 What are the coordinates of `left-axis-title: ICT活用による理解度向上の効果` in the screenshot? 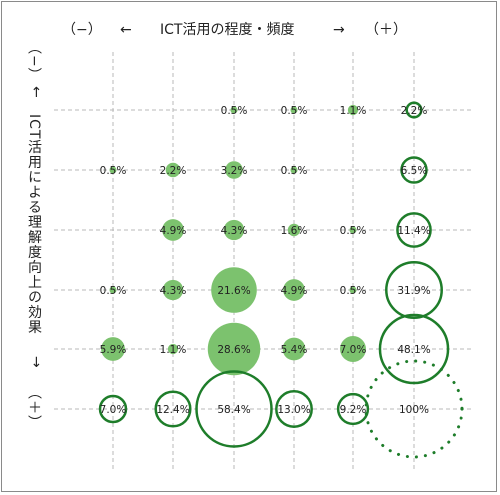 It's located at (34, 224).